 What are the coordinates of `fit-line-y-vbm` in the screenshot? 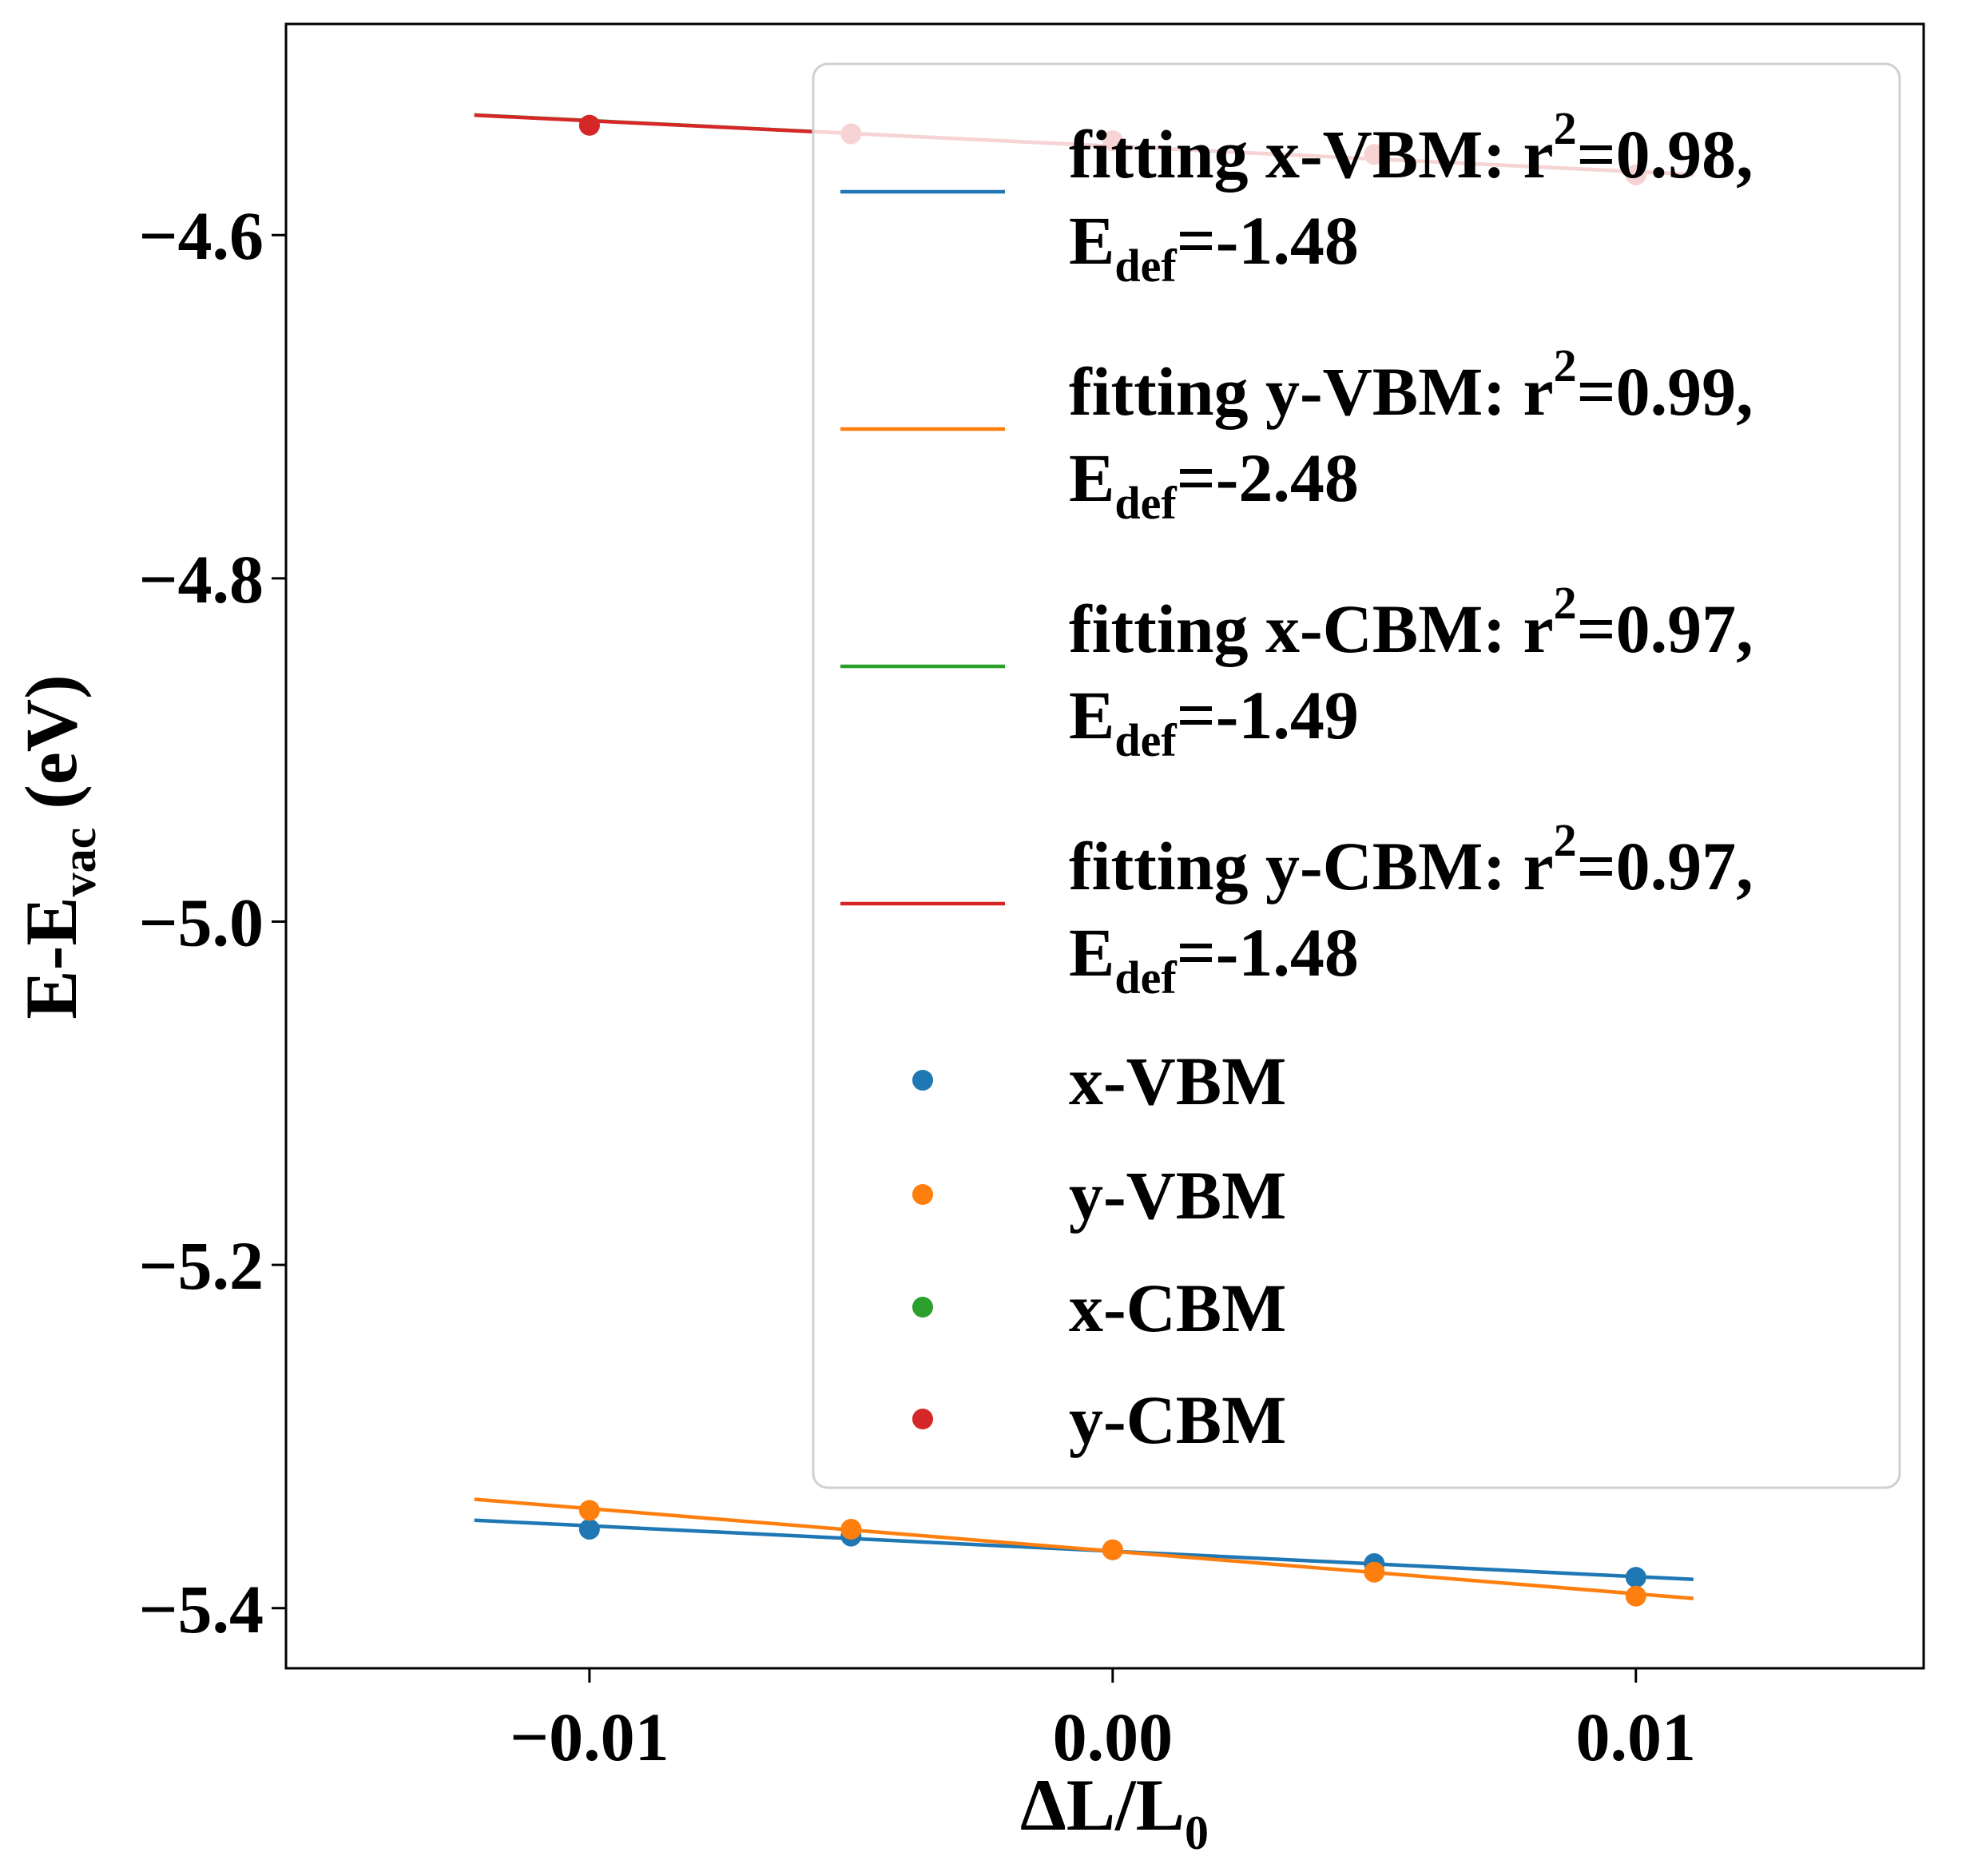 It's located at (1084, 1548).